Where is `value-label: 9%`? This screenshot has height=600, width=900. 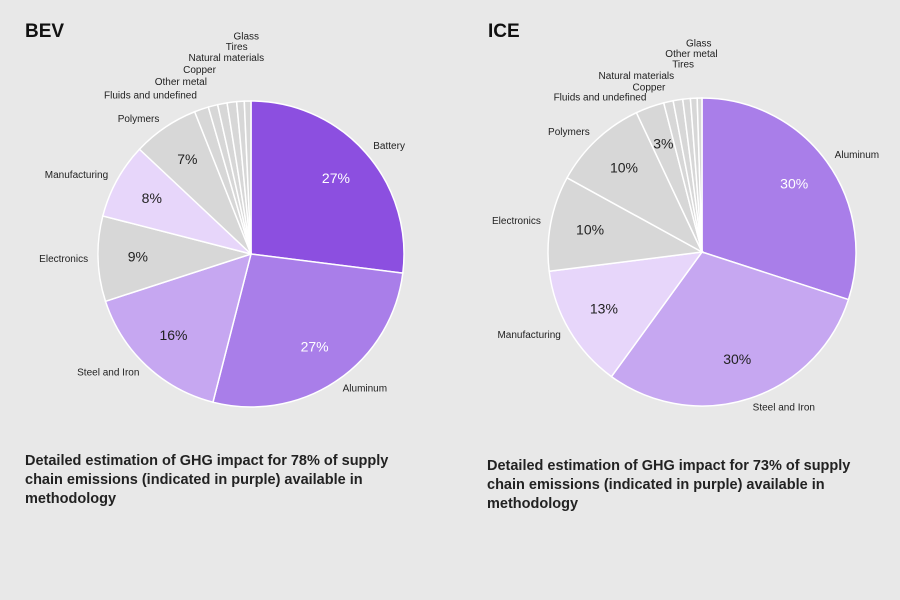
value-label: 9% is located at coordinates (138, 256).